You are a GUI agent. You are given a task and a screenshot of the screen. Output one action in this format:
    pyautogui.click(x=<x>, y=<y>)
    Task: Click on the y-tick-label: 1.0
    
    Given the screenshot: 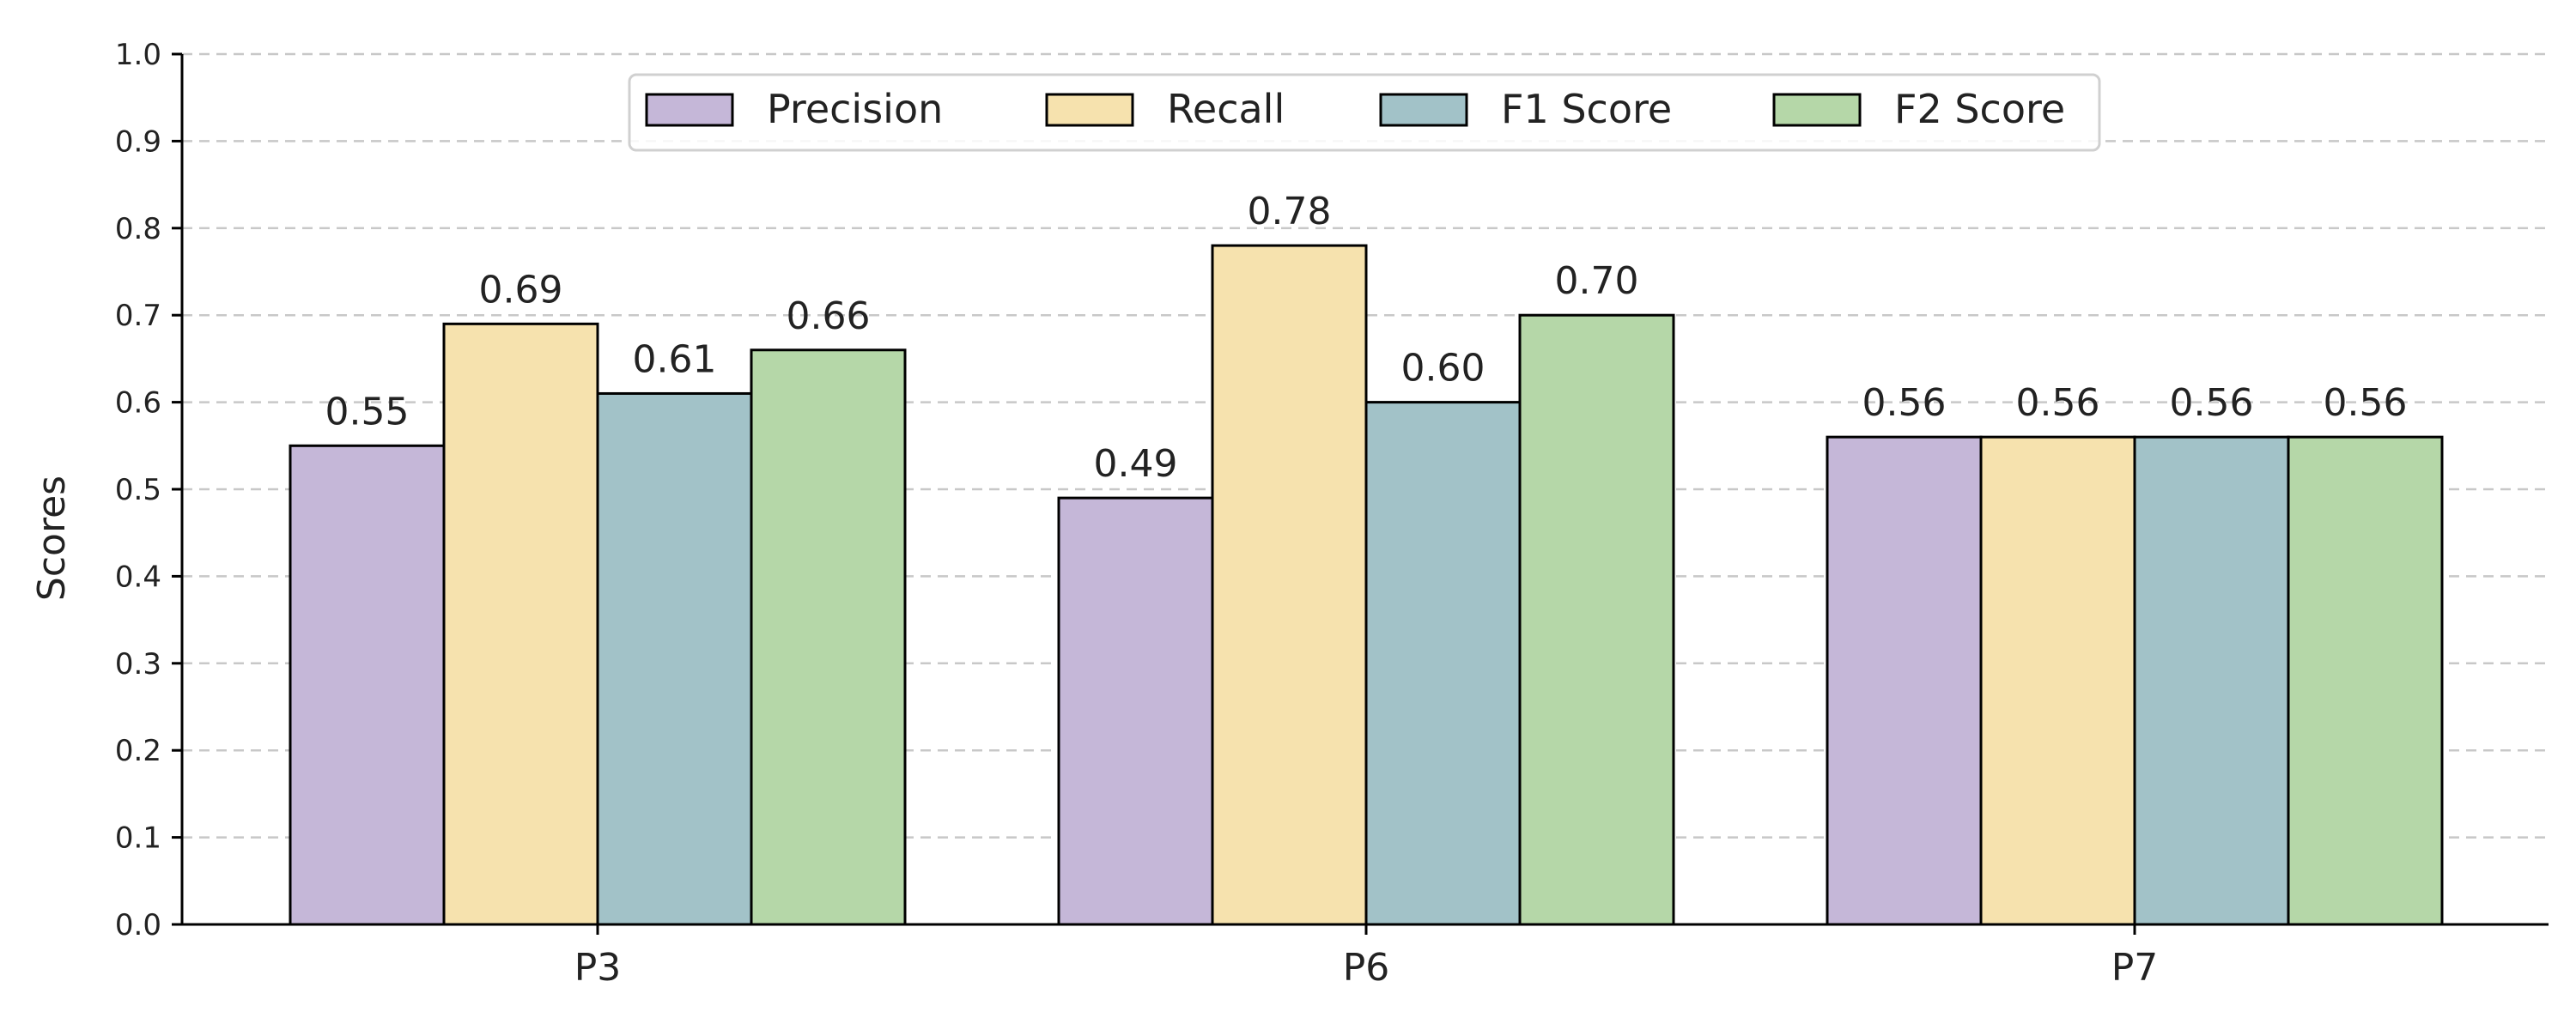 What is the action you would take?
    pyautogui.click(x=138, y=55)
    